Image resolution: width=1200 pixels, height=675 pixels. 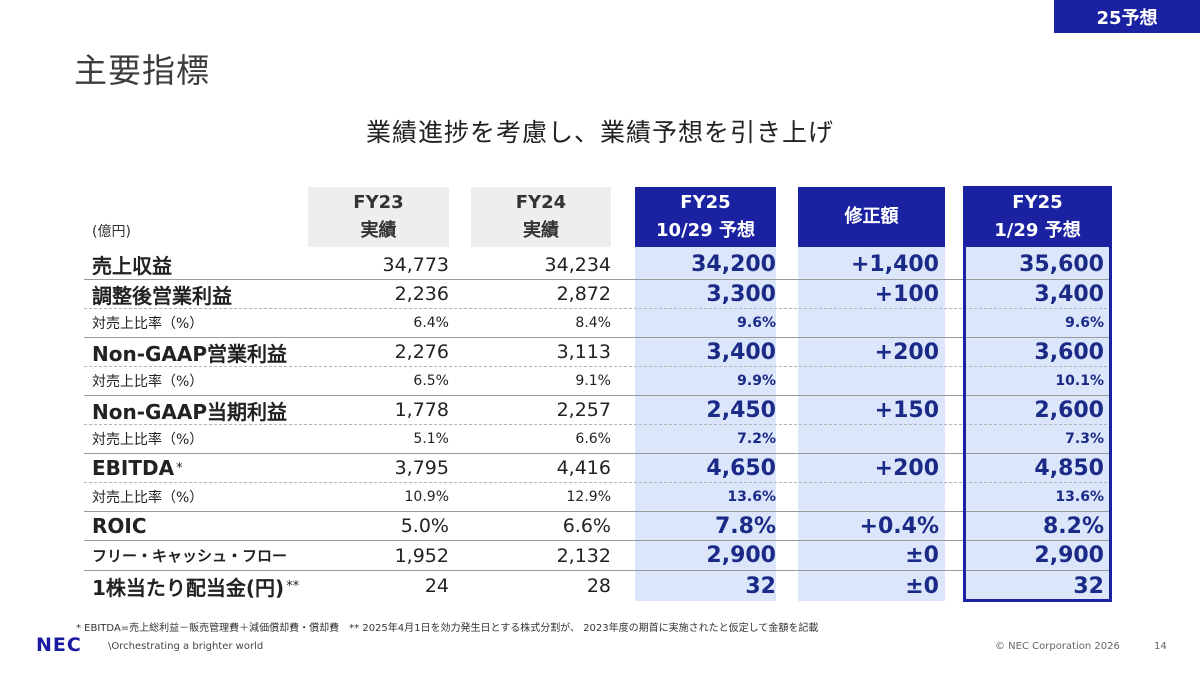 What do you see at coordinates (583, 410) in the screenshot?
I see `cell-fy24: 2,257` at bounding box center [583, 410].